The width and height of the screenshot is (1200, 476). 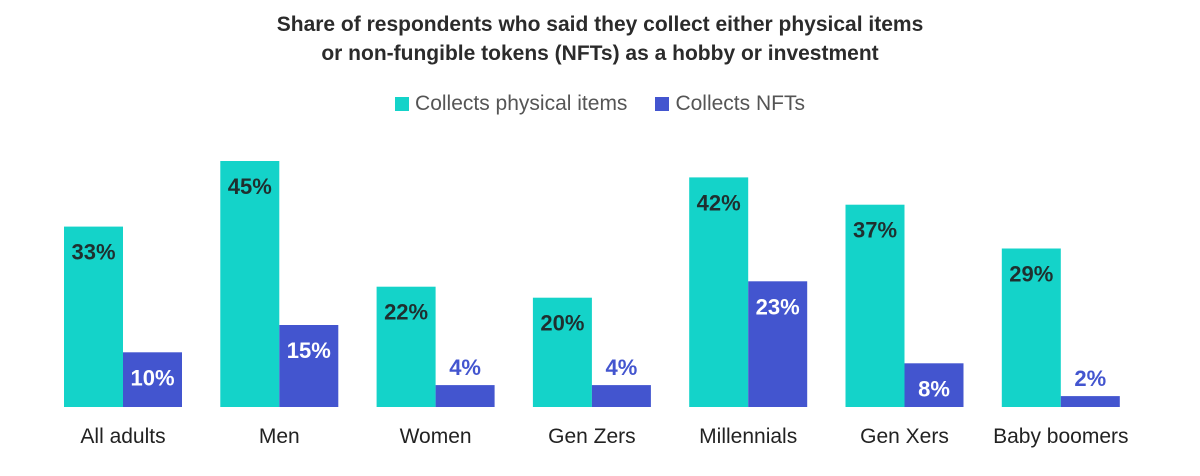 I want to click on bar-group: 45% 15% Men, so click(x=279, y=304).